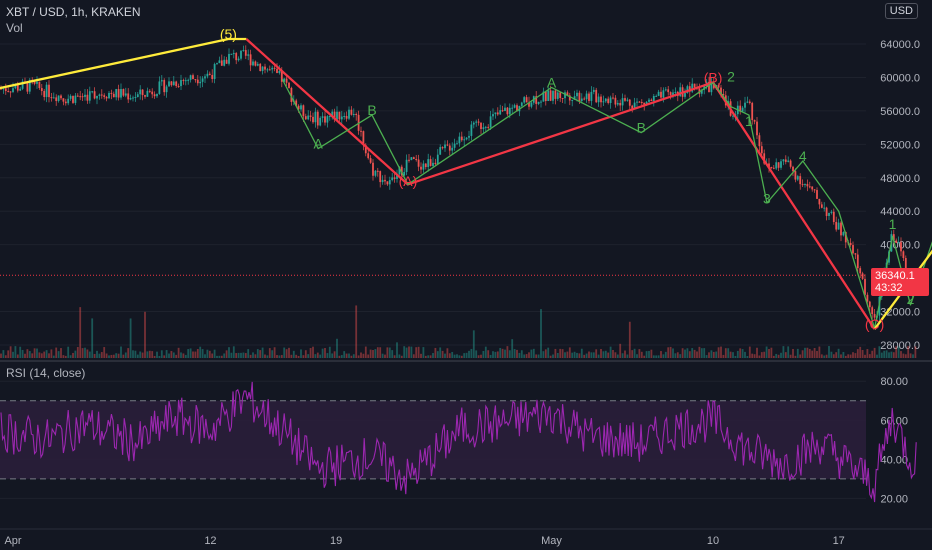  I want to click on time-axis-label: 10, so click(713, 541).